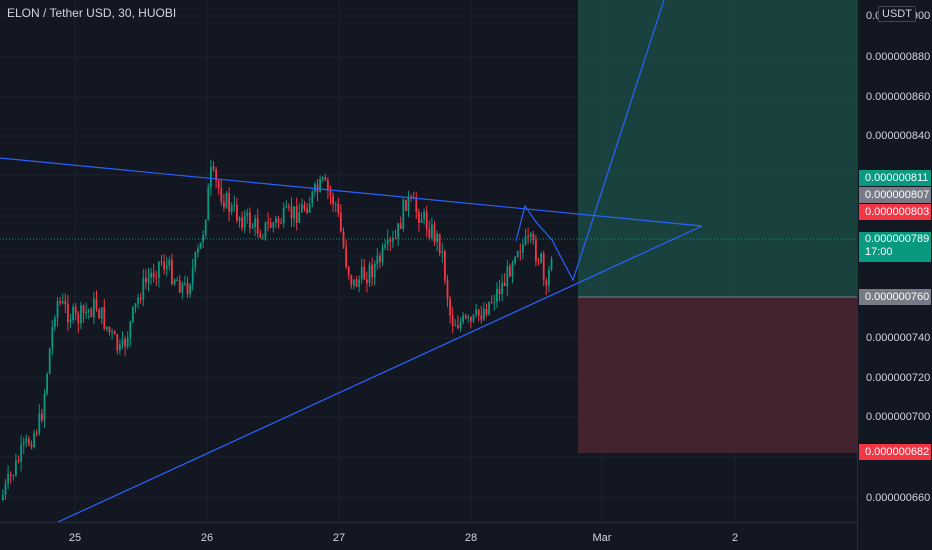  Describe the element at coordinates (471, 538) in the screenshot. I see `time-tick: 28` at that location.